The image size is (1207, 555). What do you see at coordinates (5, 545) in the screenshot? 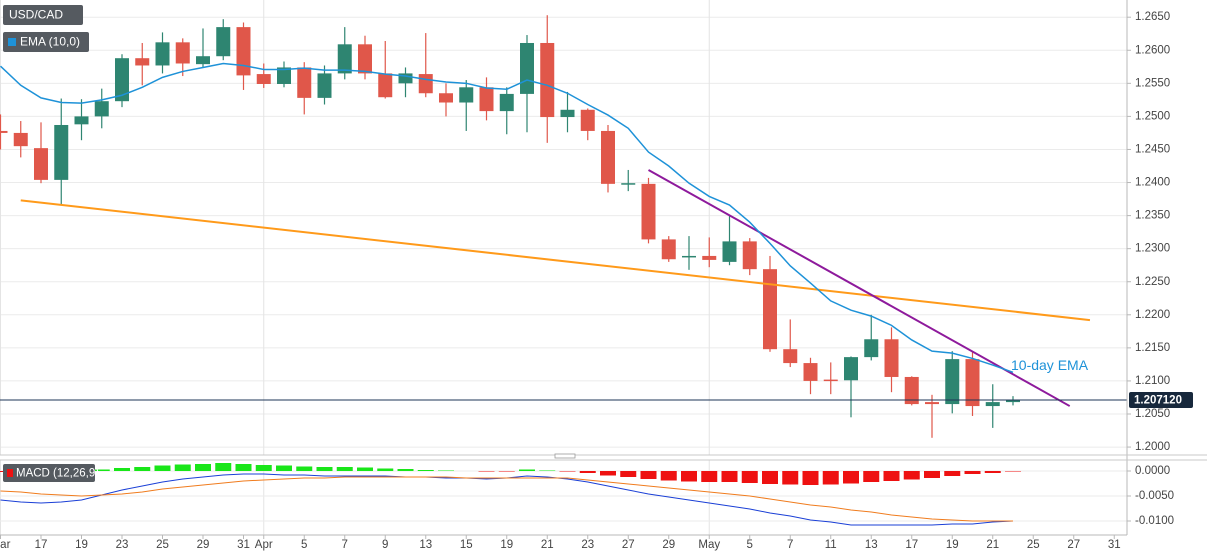
I see `x-tick-label: Mar` at bounding box center [5, 545].